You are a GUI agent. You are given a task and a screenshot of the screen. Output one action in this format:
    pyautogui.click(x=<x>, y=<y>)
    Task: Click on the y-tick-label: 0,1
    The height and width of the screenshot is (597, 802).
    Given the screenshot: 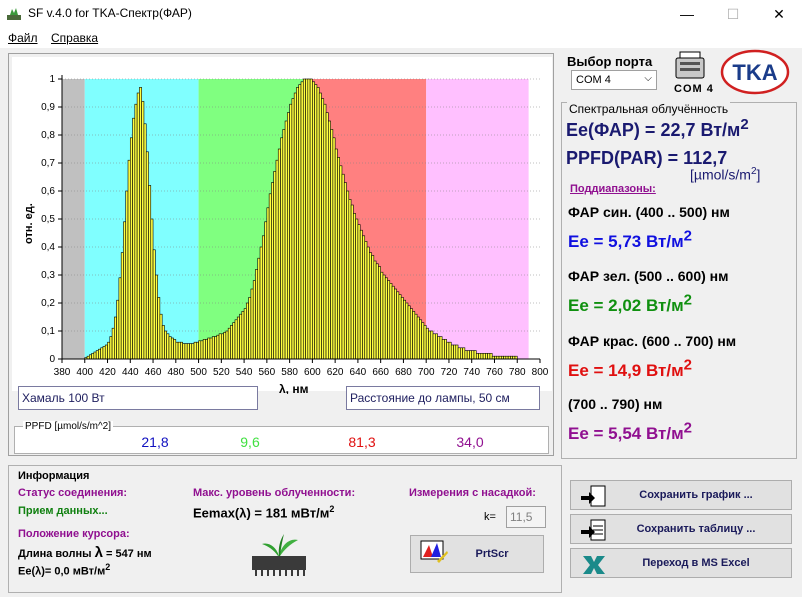 What is the action you would take?
    pyautogui.click(x=48, y=331)
    